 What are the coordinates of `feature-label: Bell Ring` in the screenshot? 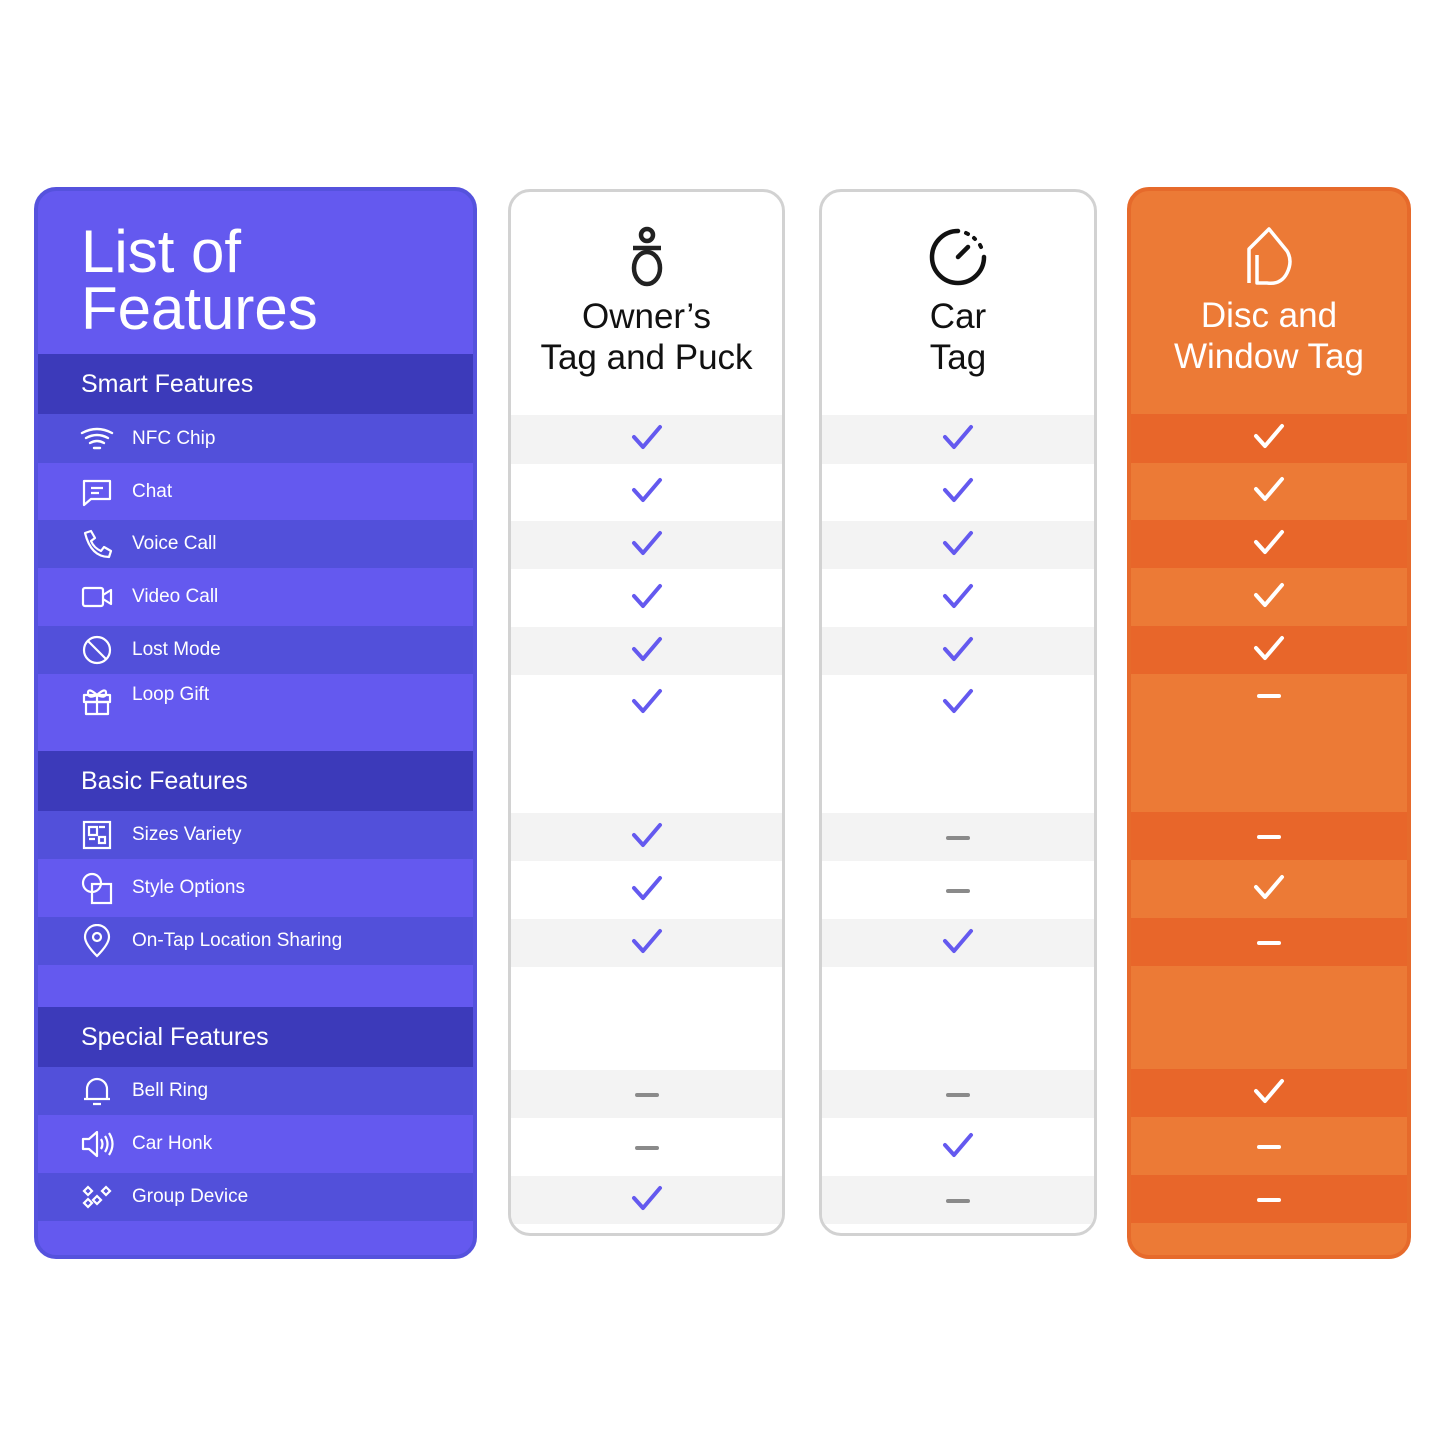 It's located at (170, 1090).